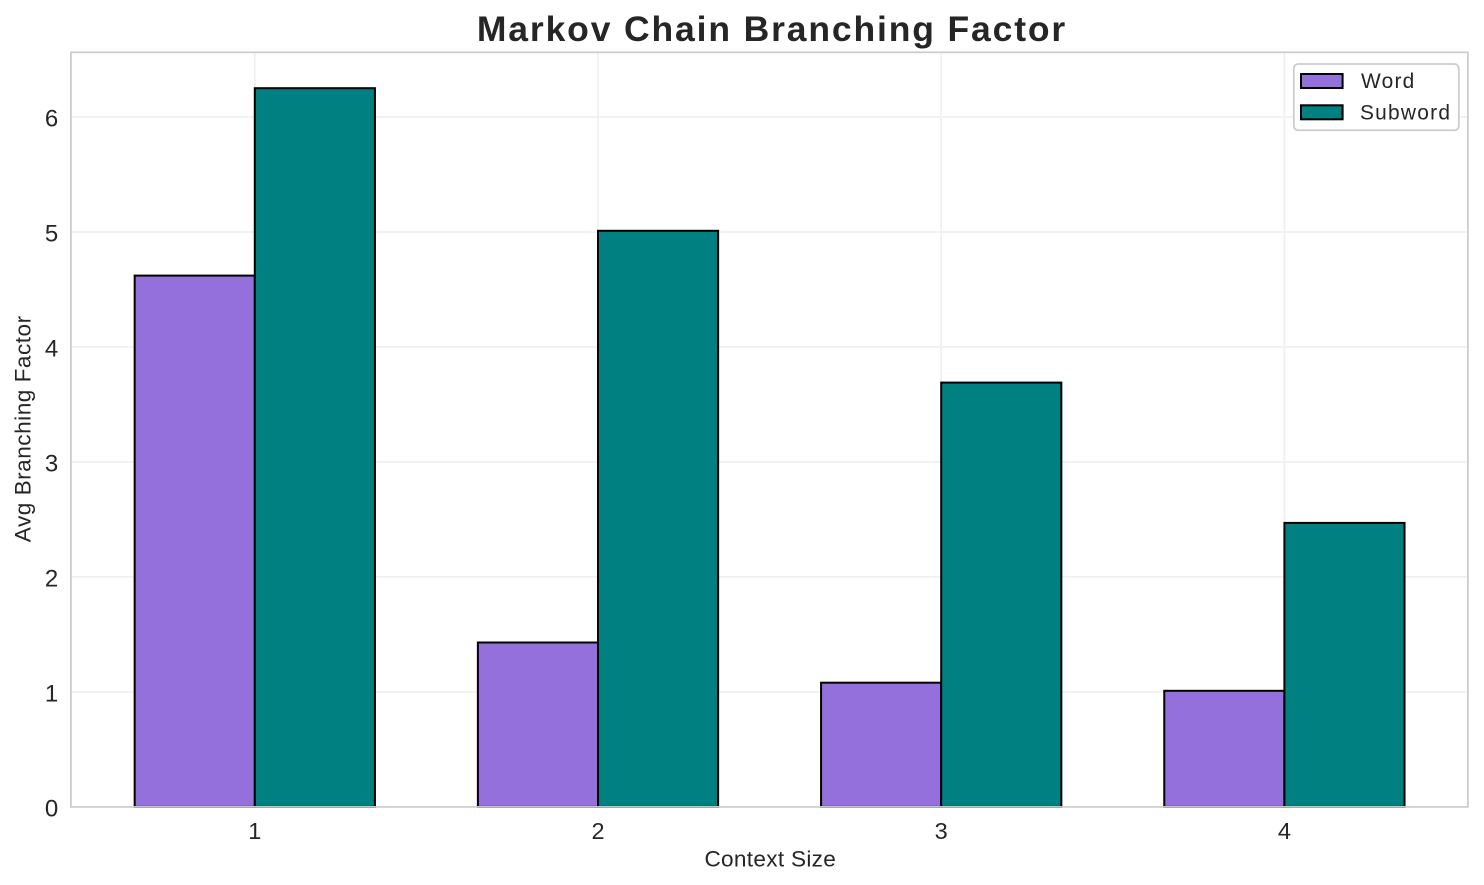 This screenshot has width=1484, height=885. Describe the element at coordinates (51, 234) in the screenshot. I see `svg-text: 5` at that location.